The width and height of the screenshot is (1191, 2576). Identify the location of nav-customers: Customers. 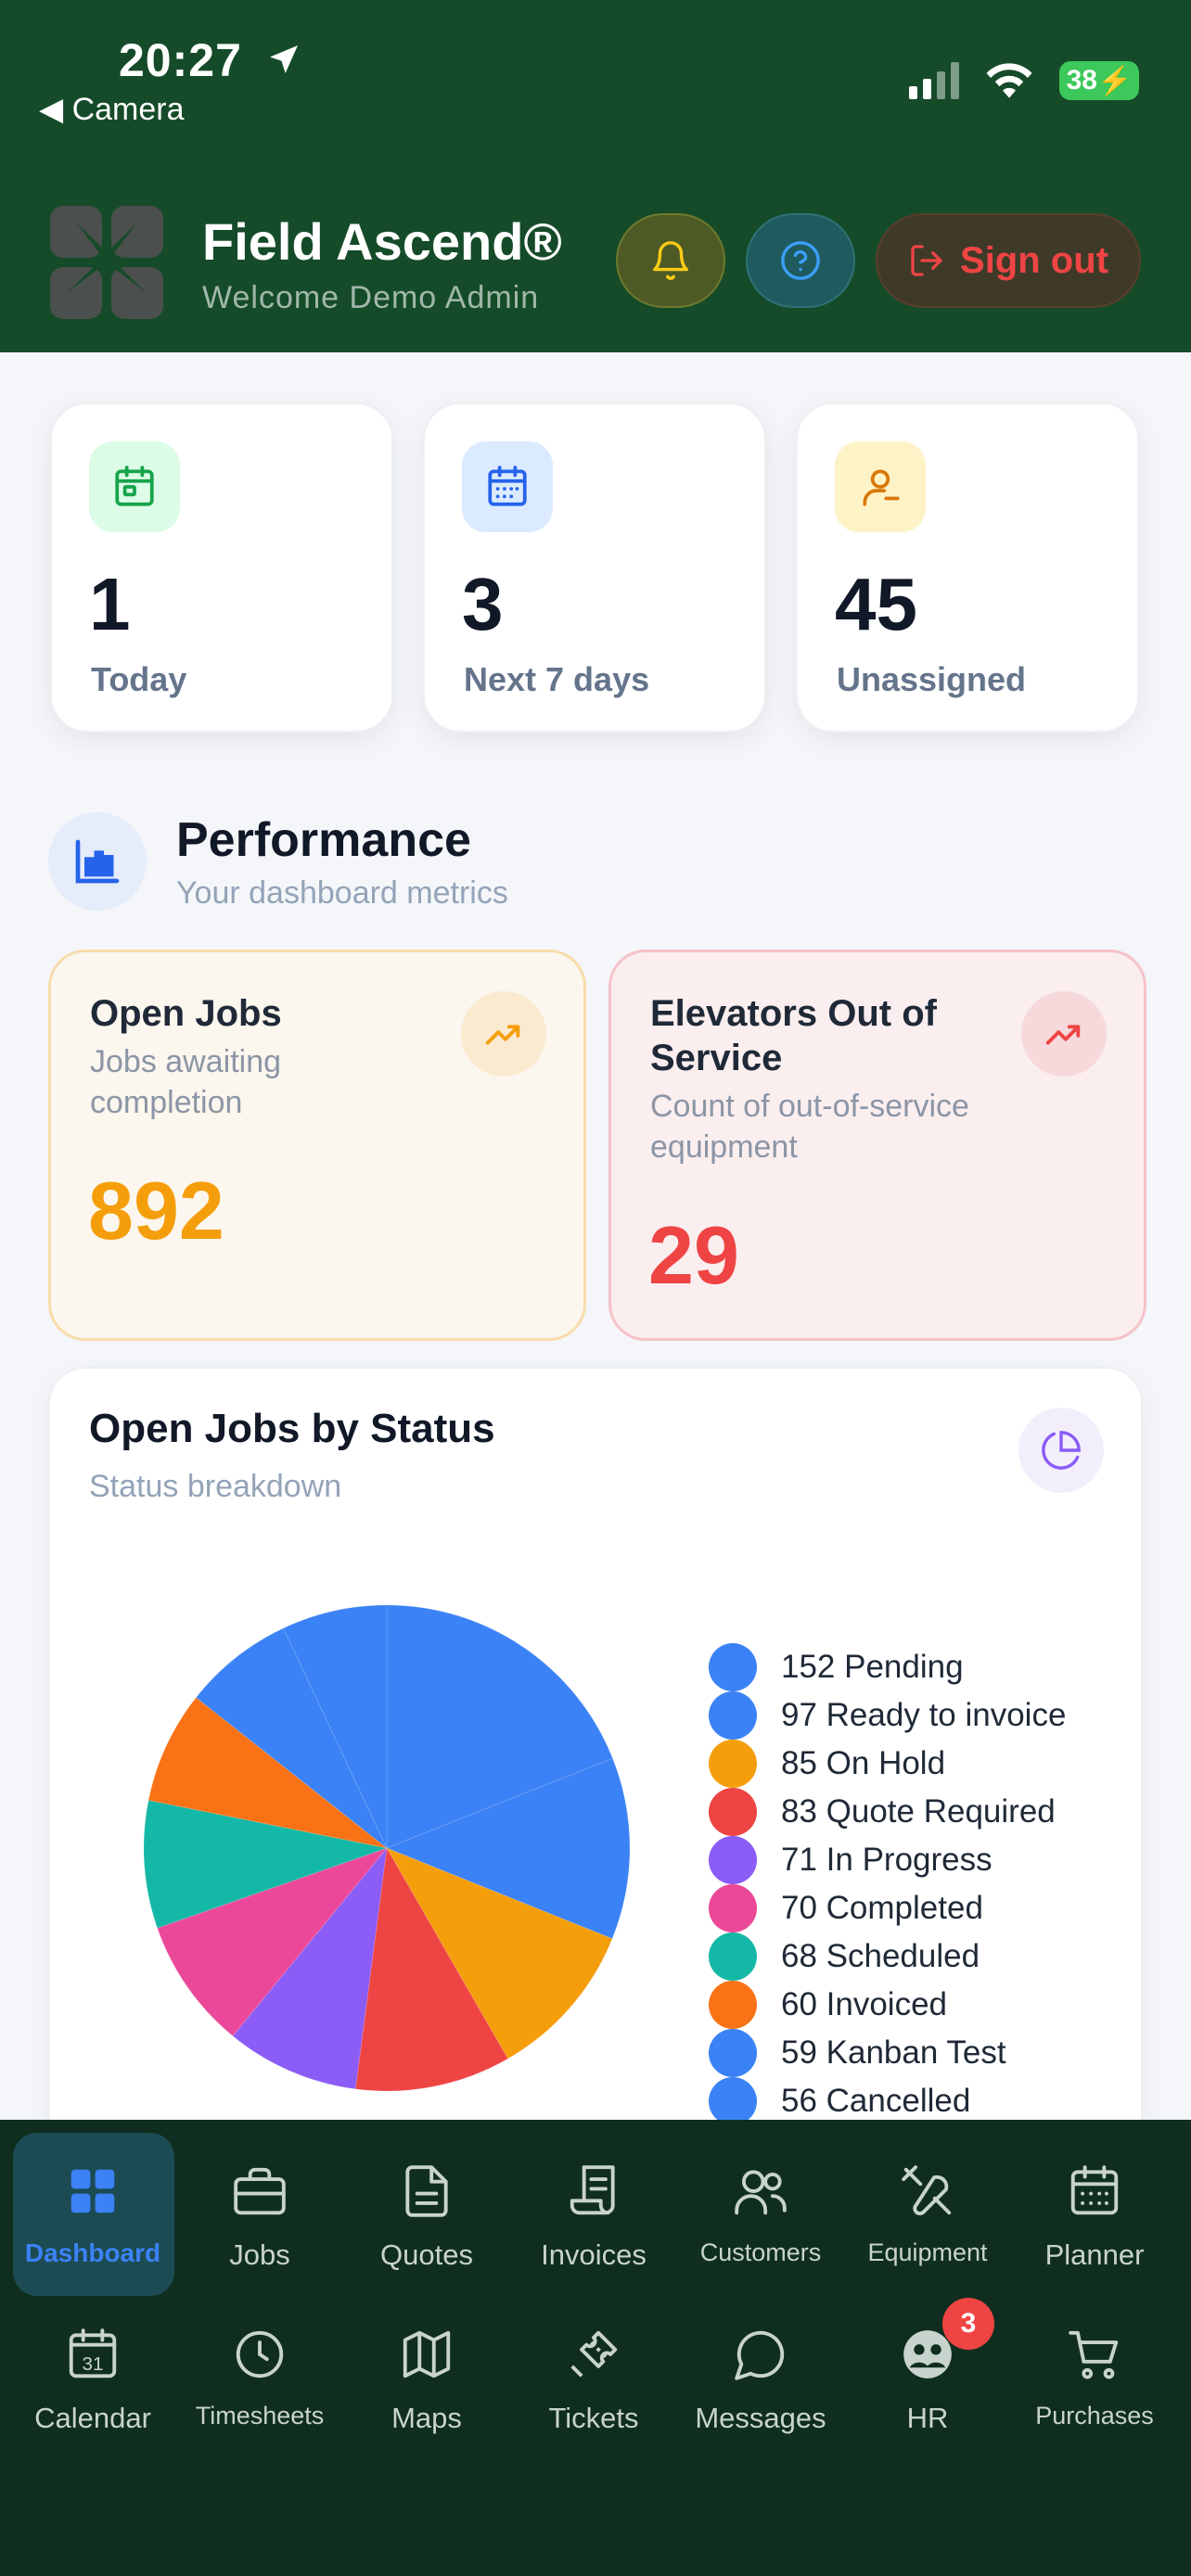
(760, 2213).